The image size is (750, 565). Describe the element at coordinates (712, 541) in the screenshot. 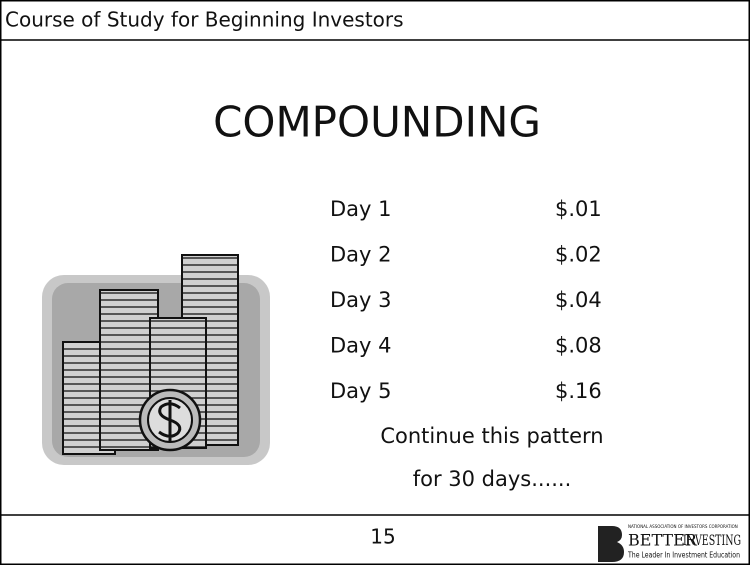

I see `logo-name: INVESTING` at that location.